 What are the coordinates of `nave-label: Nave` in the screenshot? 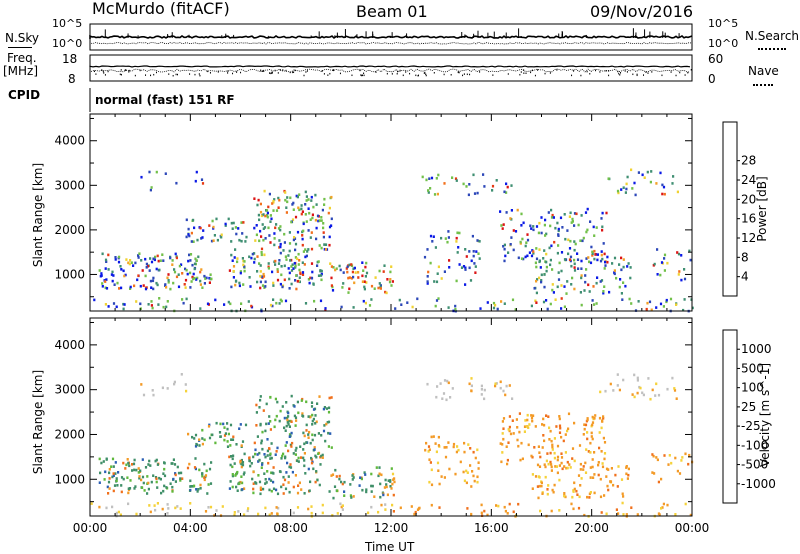 It's located at (763, 71).